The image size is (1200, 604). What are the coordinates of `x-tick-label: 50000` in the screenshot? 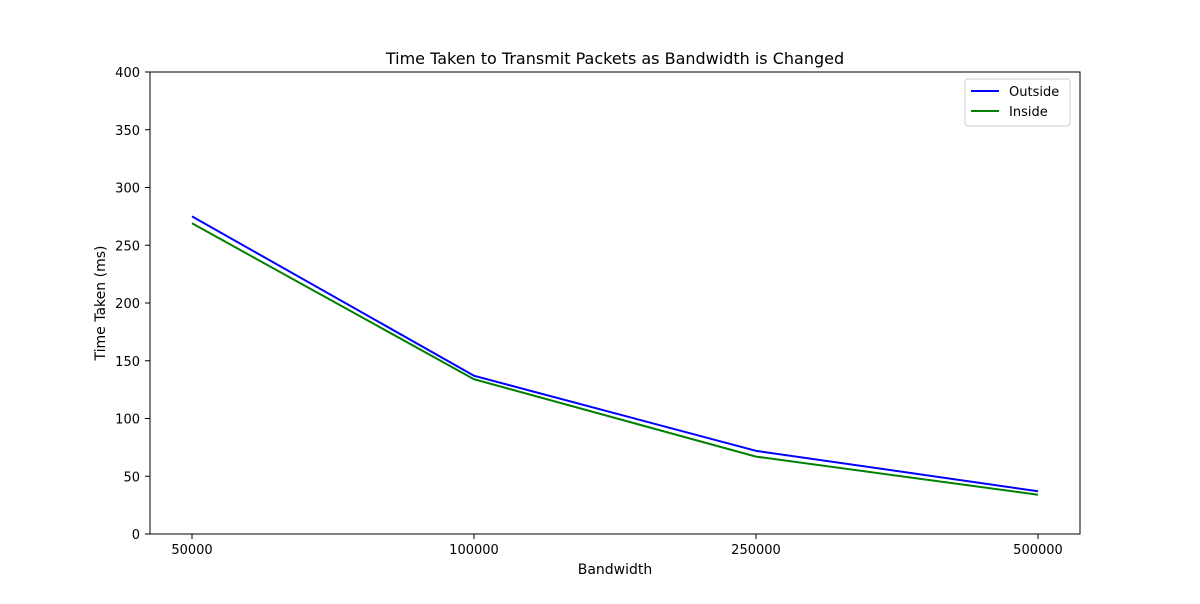 It's located at (191, 550).